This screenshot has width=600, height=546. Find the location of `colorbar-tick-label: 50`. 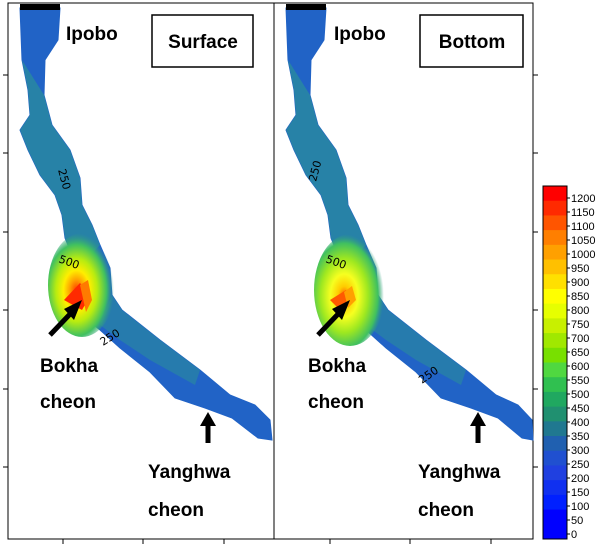

colorbar-tick-label: 50 is located at coordinates (577, 521).